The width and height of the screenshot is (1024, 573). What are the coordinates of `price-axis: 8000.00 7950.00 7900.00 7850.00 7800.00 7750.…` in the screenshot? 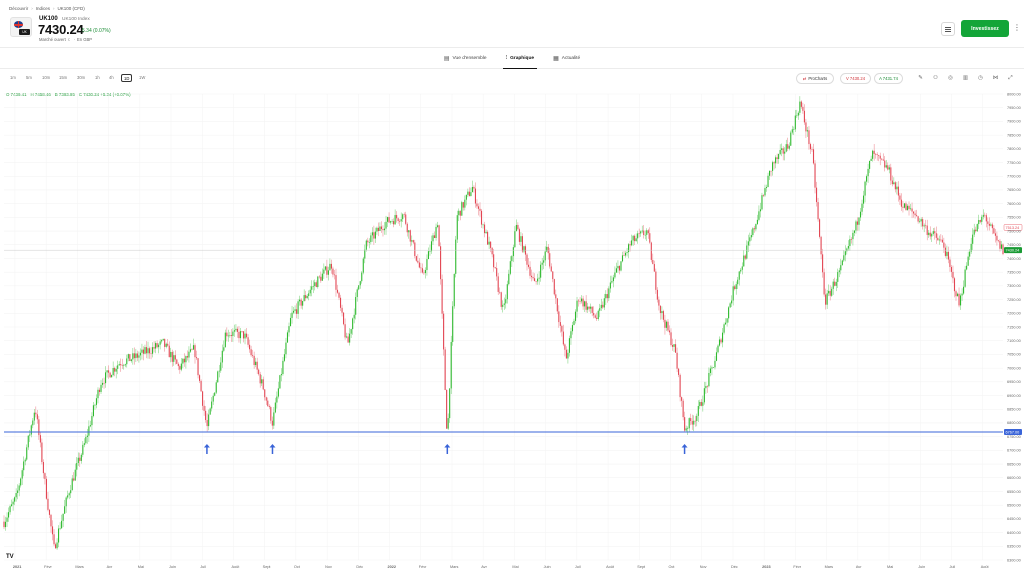 It's located at (1014, 327).